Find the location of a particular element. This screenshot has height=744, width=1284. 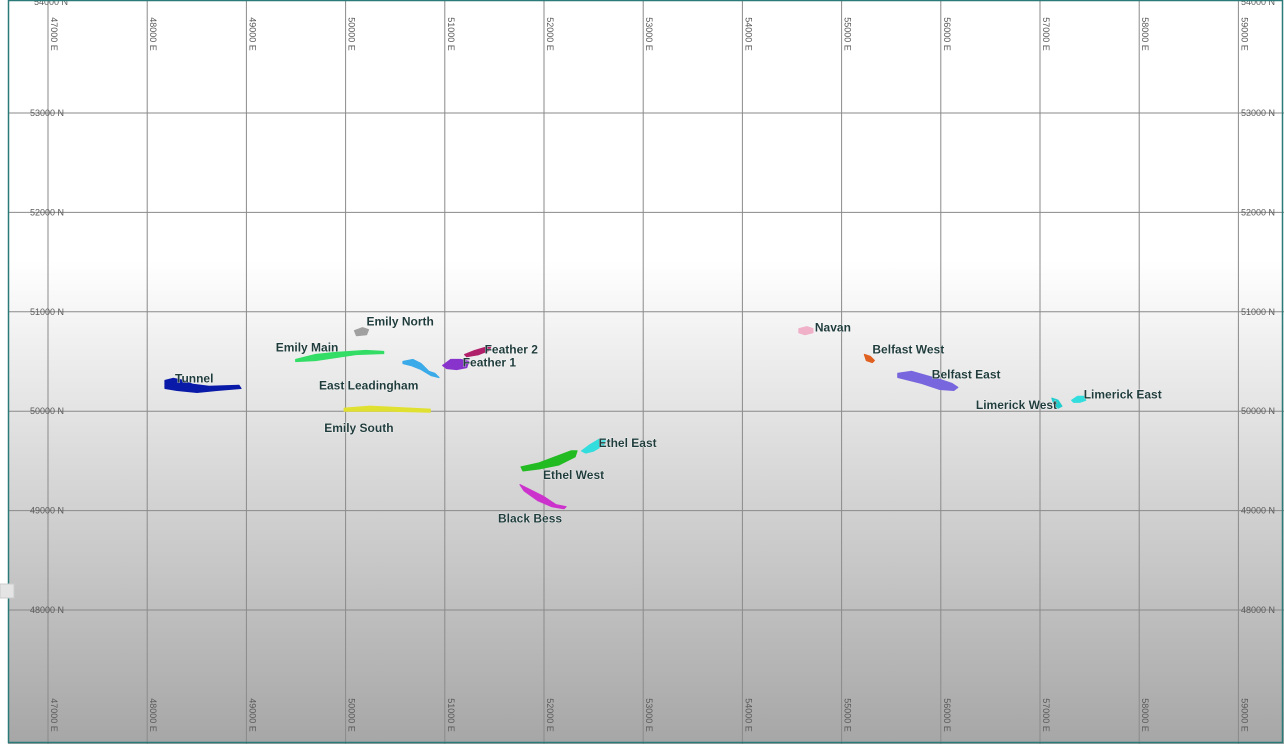

orebody: Limerick East is located at coordinates (1116, 395).